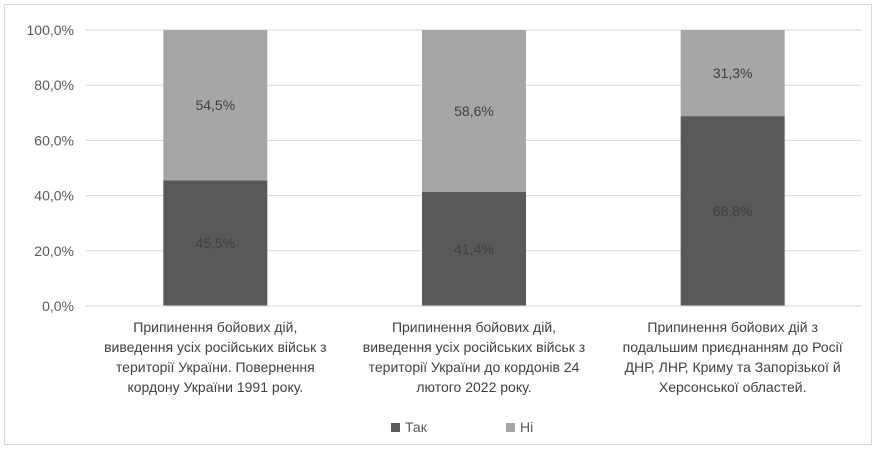 The height and width of the screenshot is (449, 876). Describe the element at coordinates (732, 327) in the screenshot. I see `category-label-line: Припинення бойових дій з` at that location.